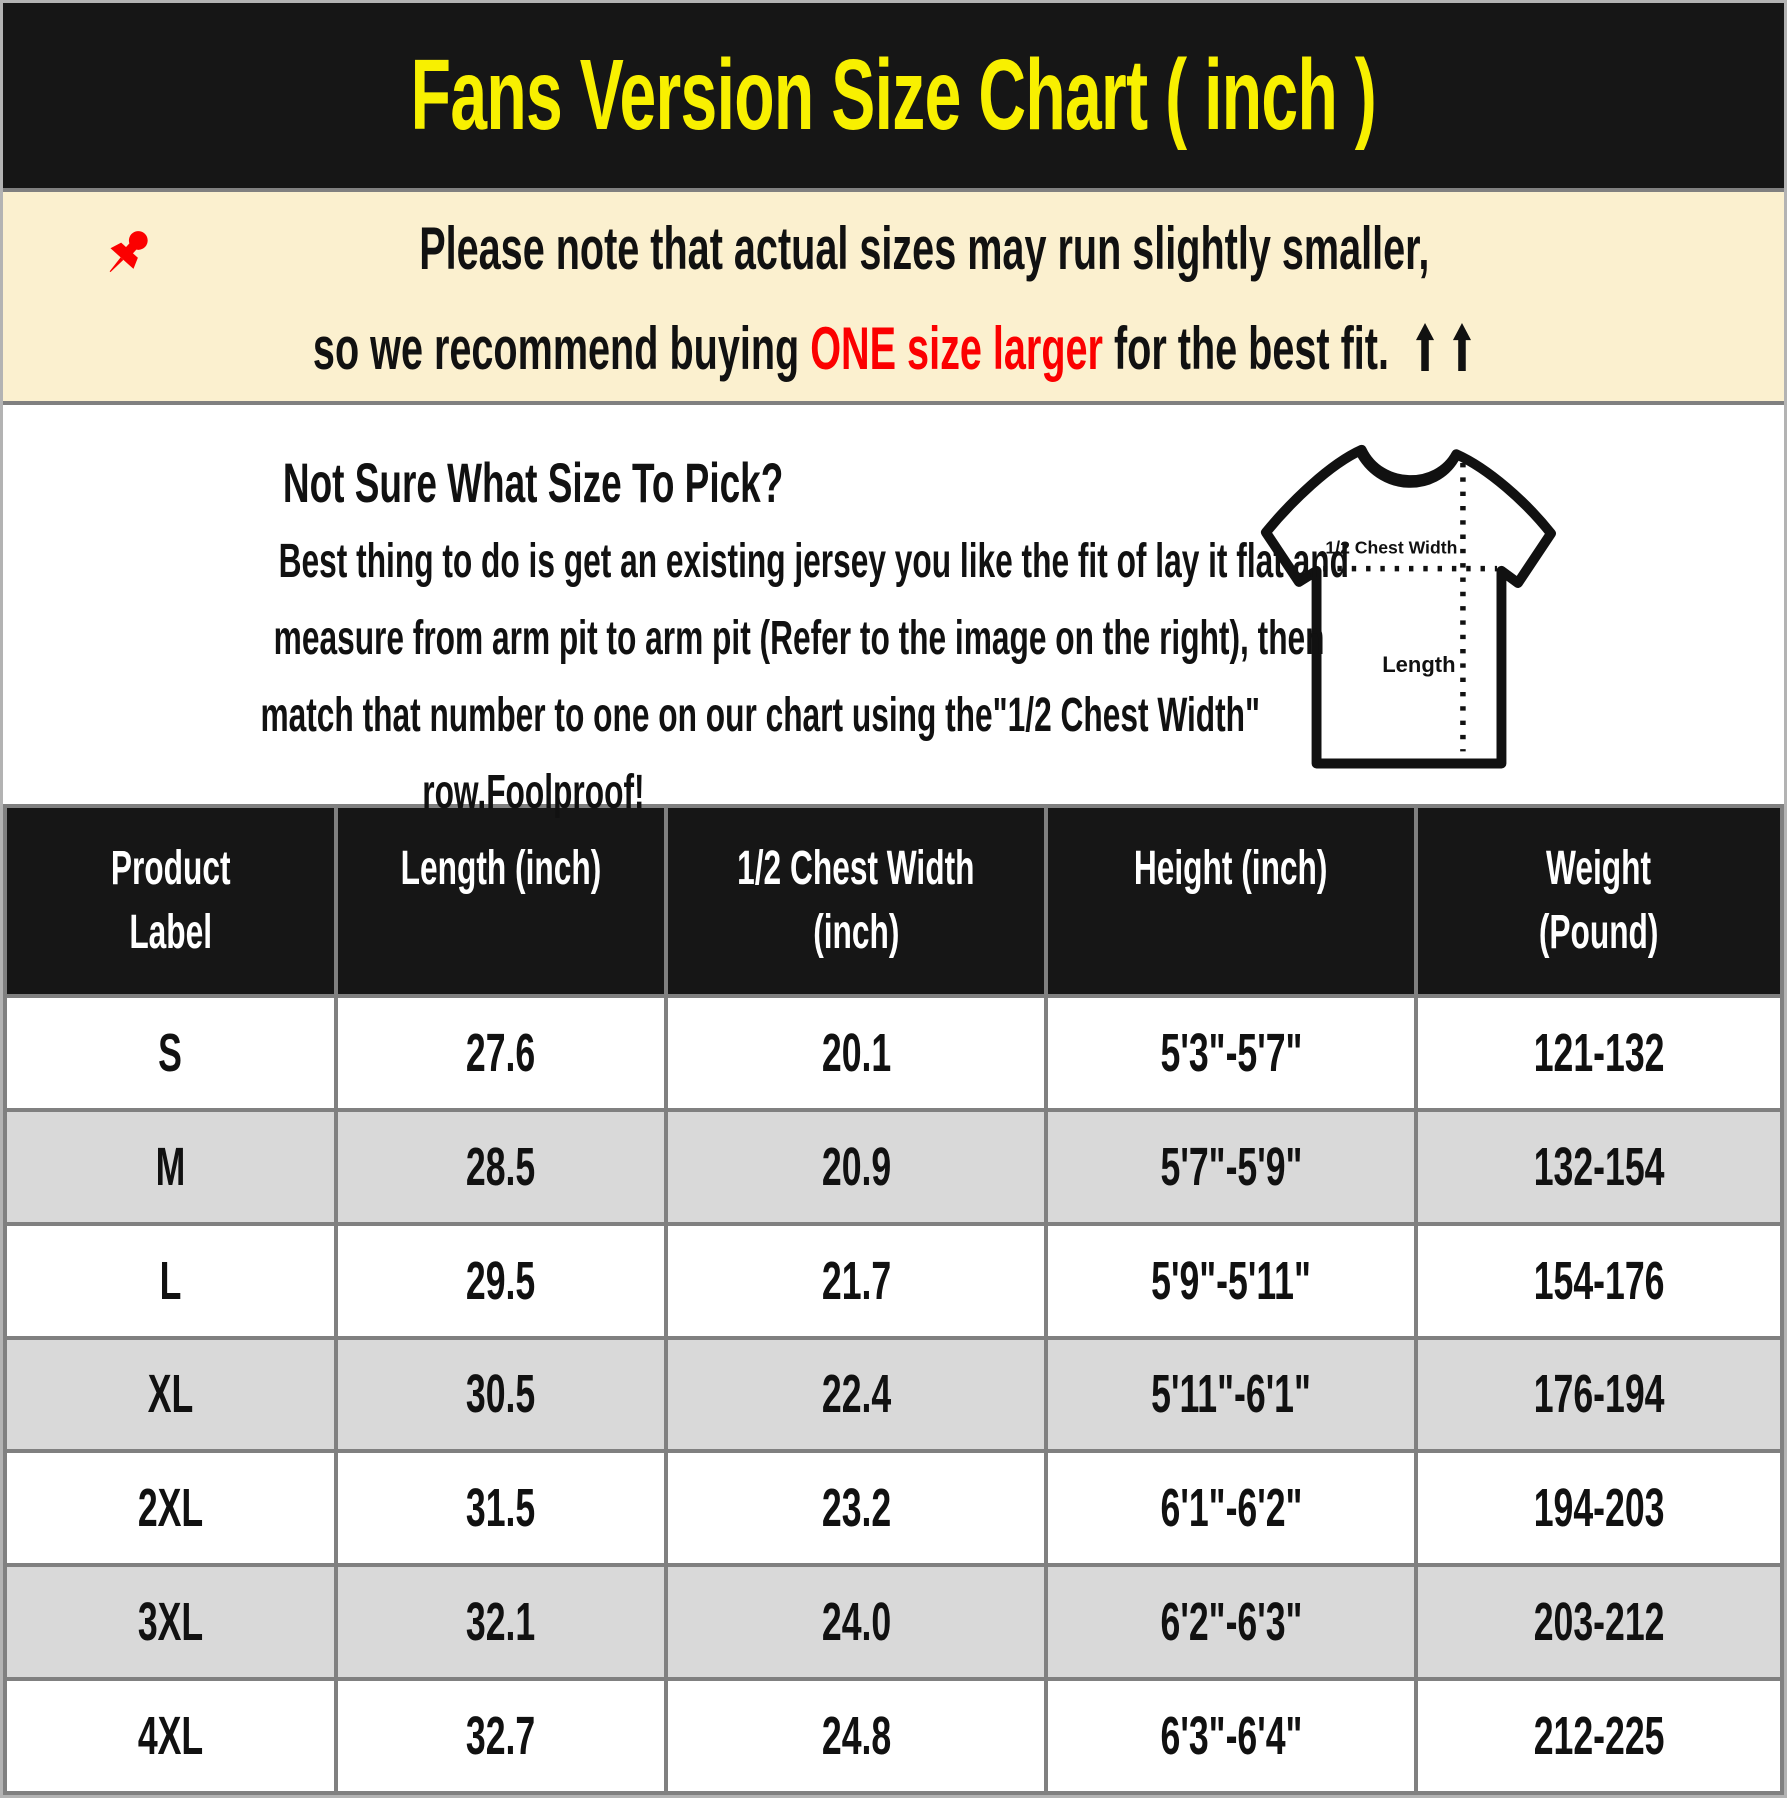 This screenshot has height=1798, width=1787. Describe the element at coordinates (856, 1736) in the screenshot. I see `cell-chest: 24.8` at that location.